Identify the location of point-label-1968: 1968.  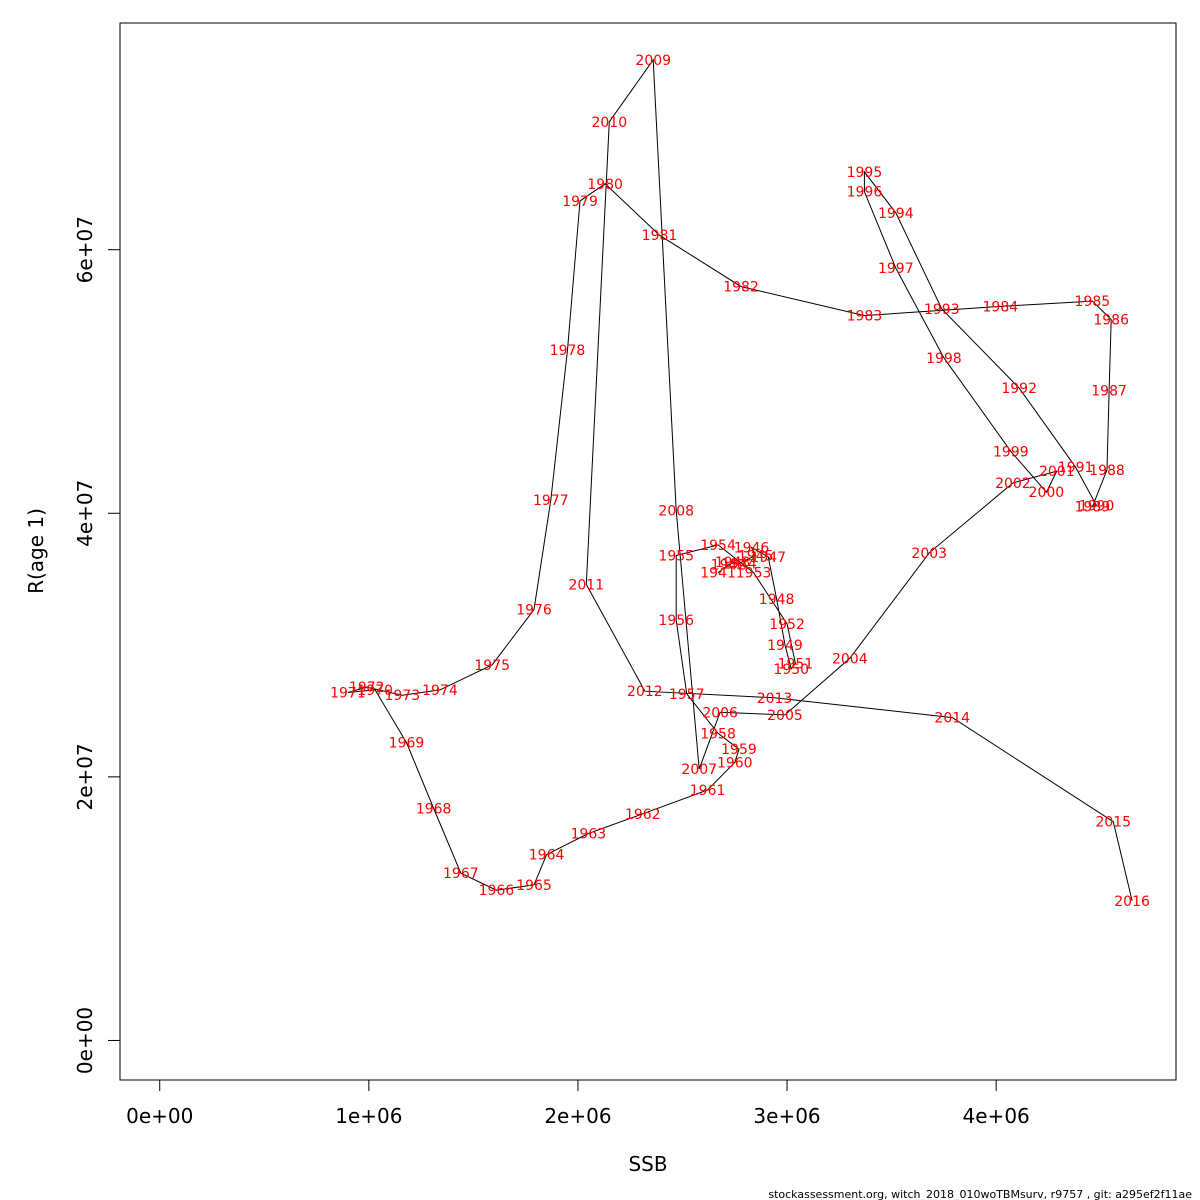
(434, 810).